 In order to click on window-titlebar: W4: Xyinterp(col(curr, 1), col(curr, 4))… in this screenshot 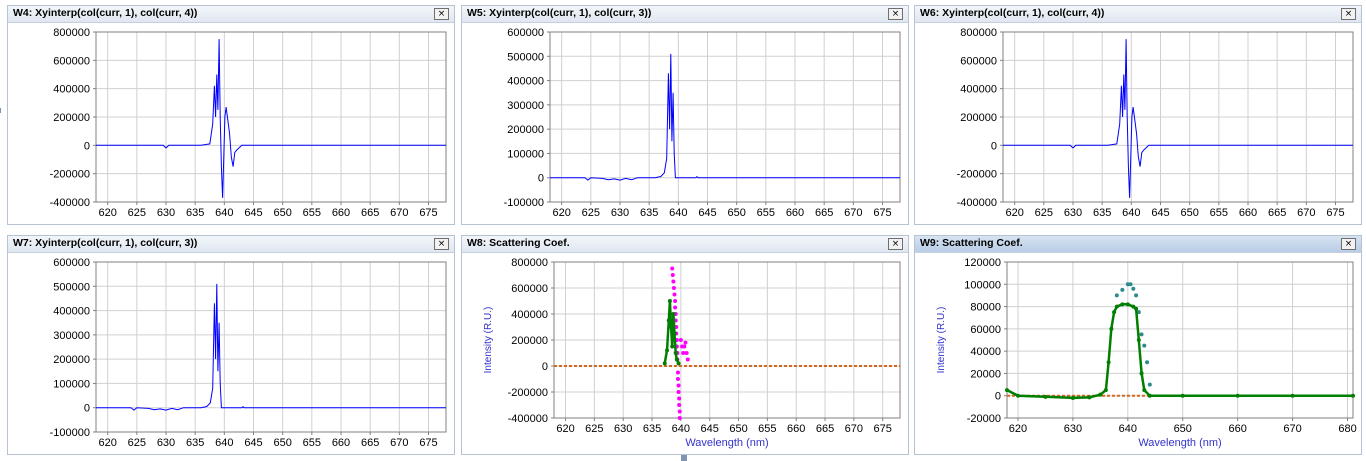, I will do `click(231, 14)`.